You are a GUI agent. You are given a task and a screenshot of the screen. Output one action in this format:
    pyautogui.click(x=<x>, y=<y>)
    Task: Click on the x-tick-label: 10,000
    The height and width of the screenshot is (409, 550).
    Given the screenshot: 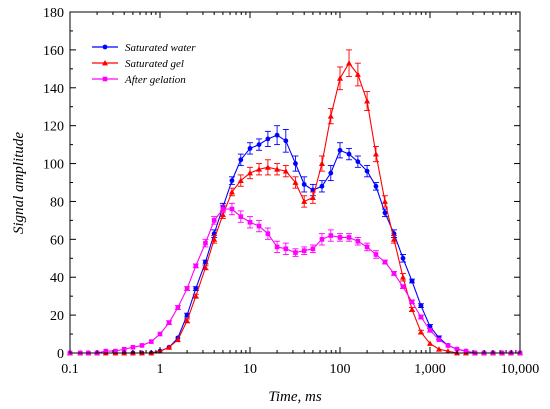 What is the action you would take?
    pyautogui.click(x=520, y=369)
    